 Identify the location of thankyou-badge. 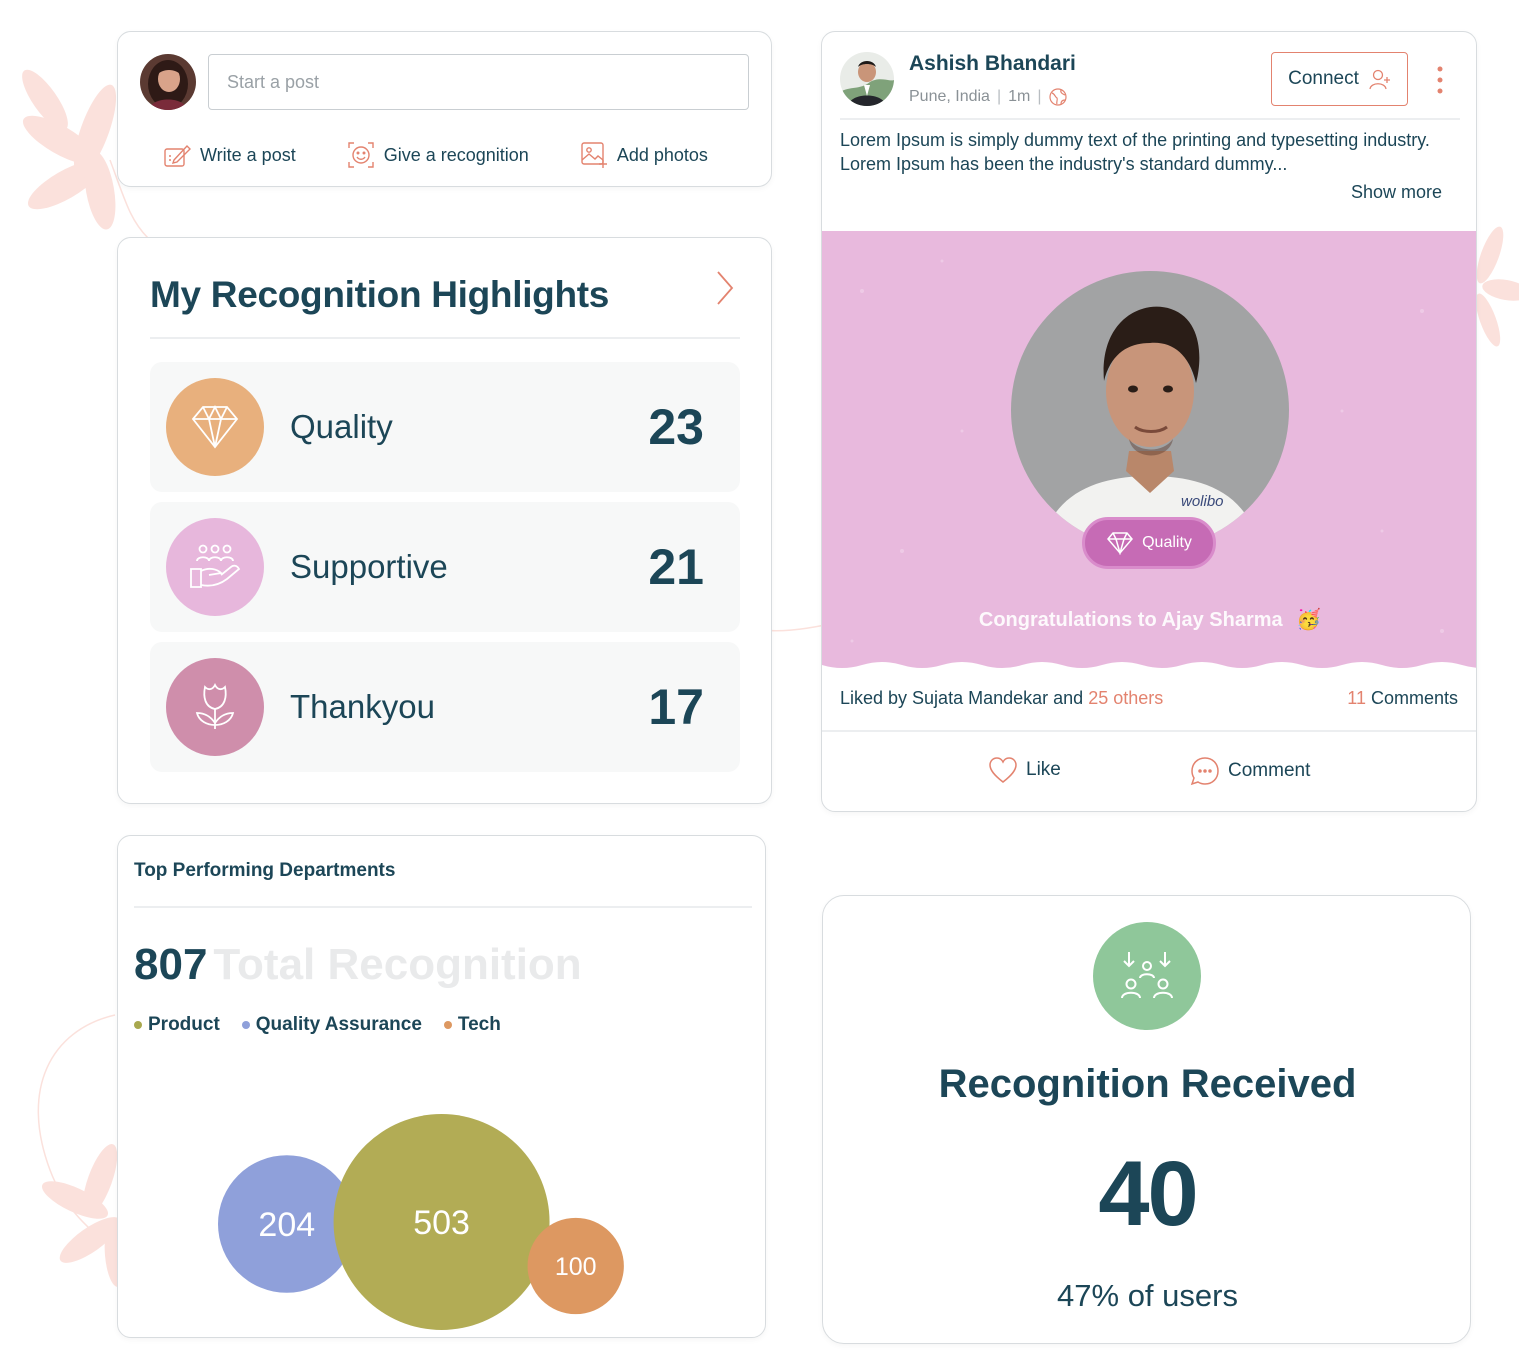
(215, 707).